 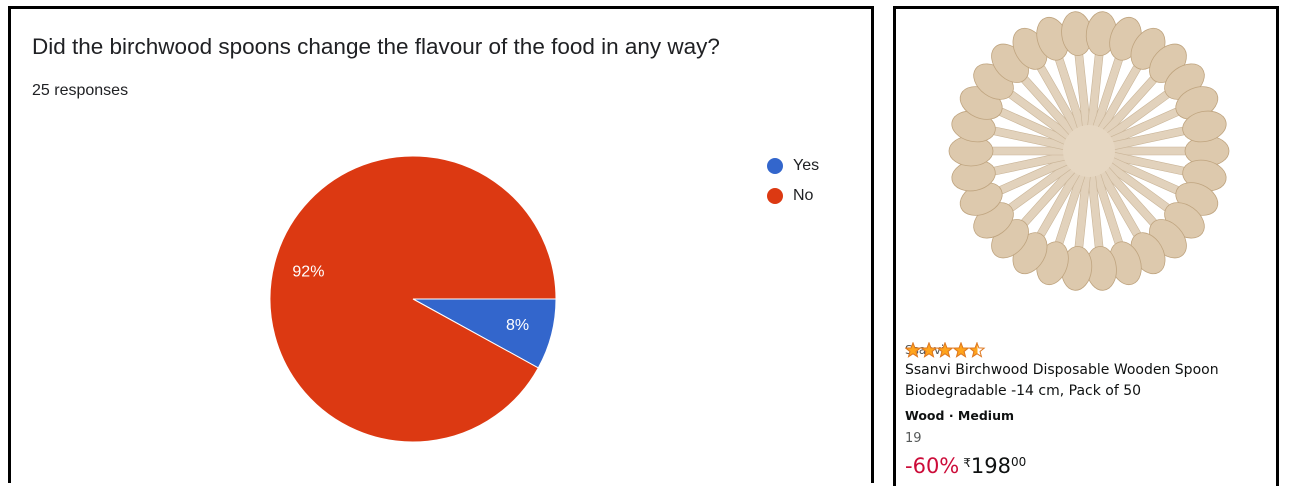 I want to click on legend-label: No, so click(x=803, y=195).